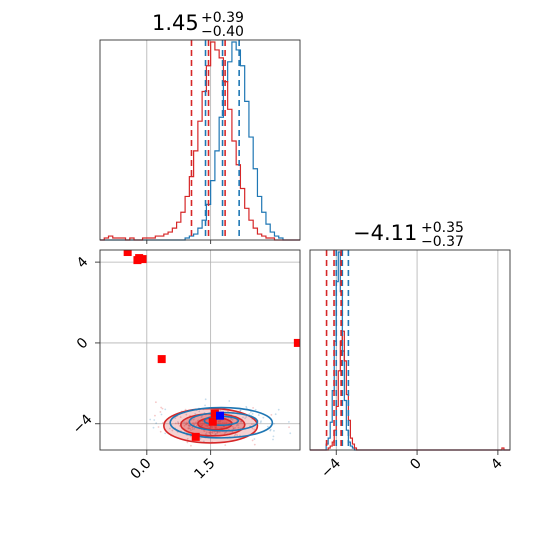  Describe the element at coordinates (442, 242) in the screenshot. I see `title-param-1-minus: −0.37` at that location.